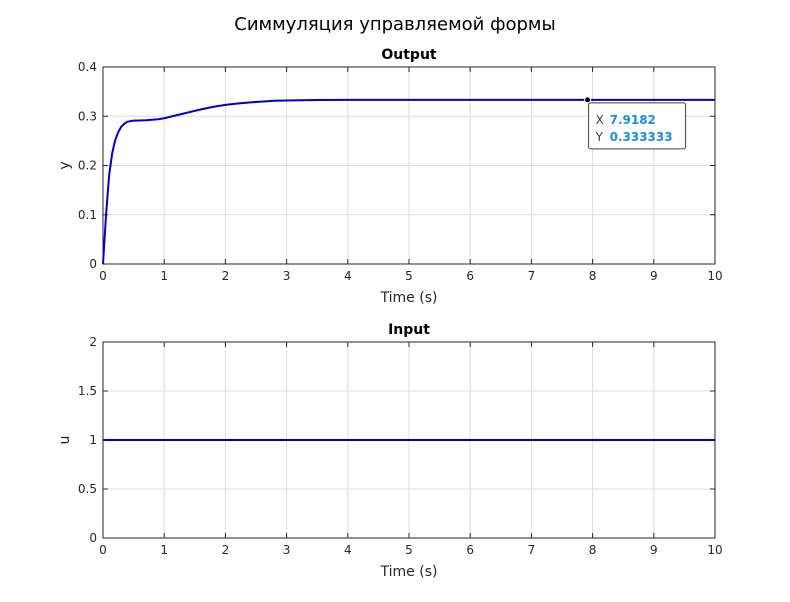 Image resolution: width=790 pixels, height=602 pixels. What do you see at coordinates (87, 489) in the screenshot?
I see `y-tick-label: 0.5` at bounding box center [87, 489].